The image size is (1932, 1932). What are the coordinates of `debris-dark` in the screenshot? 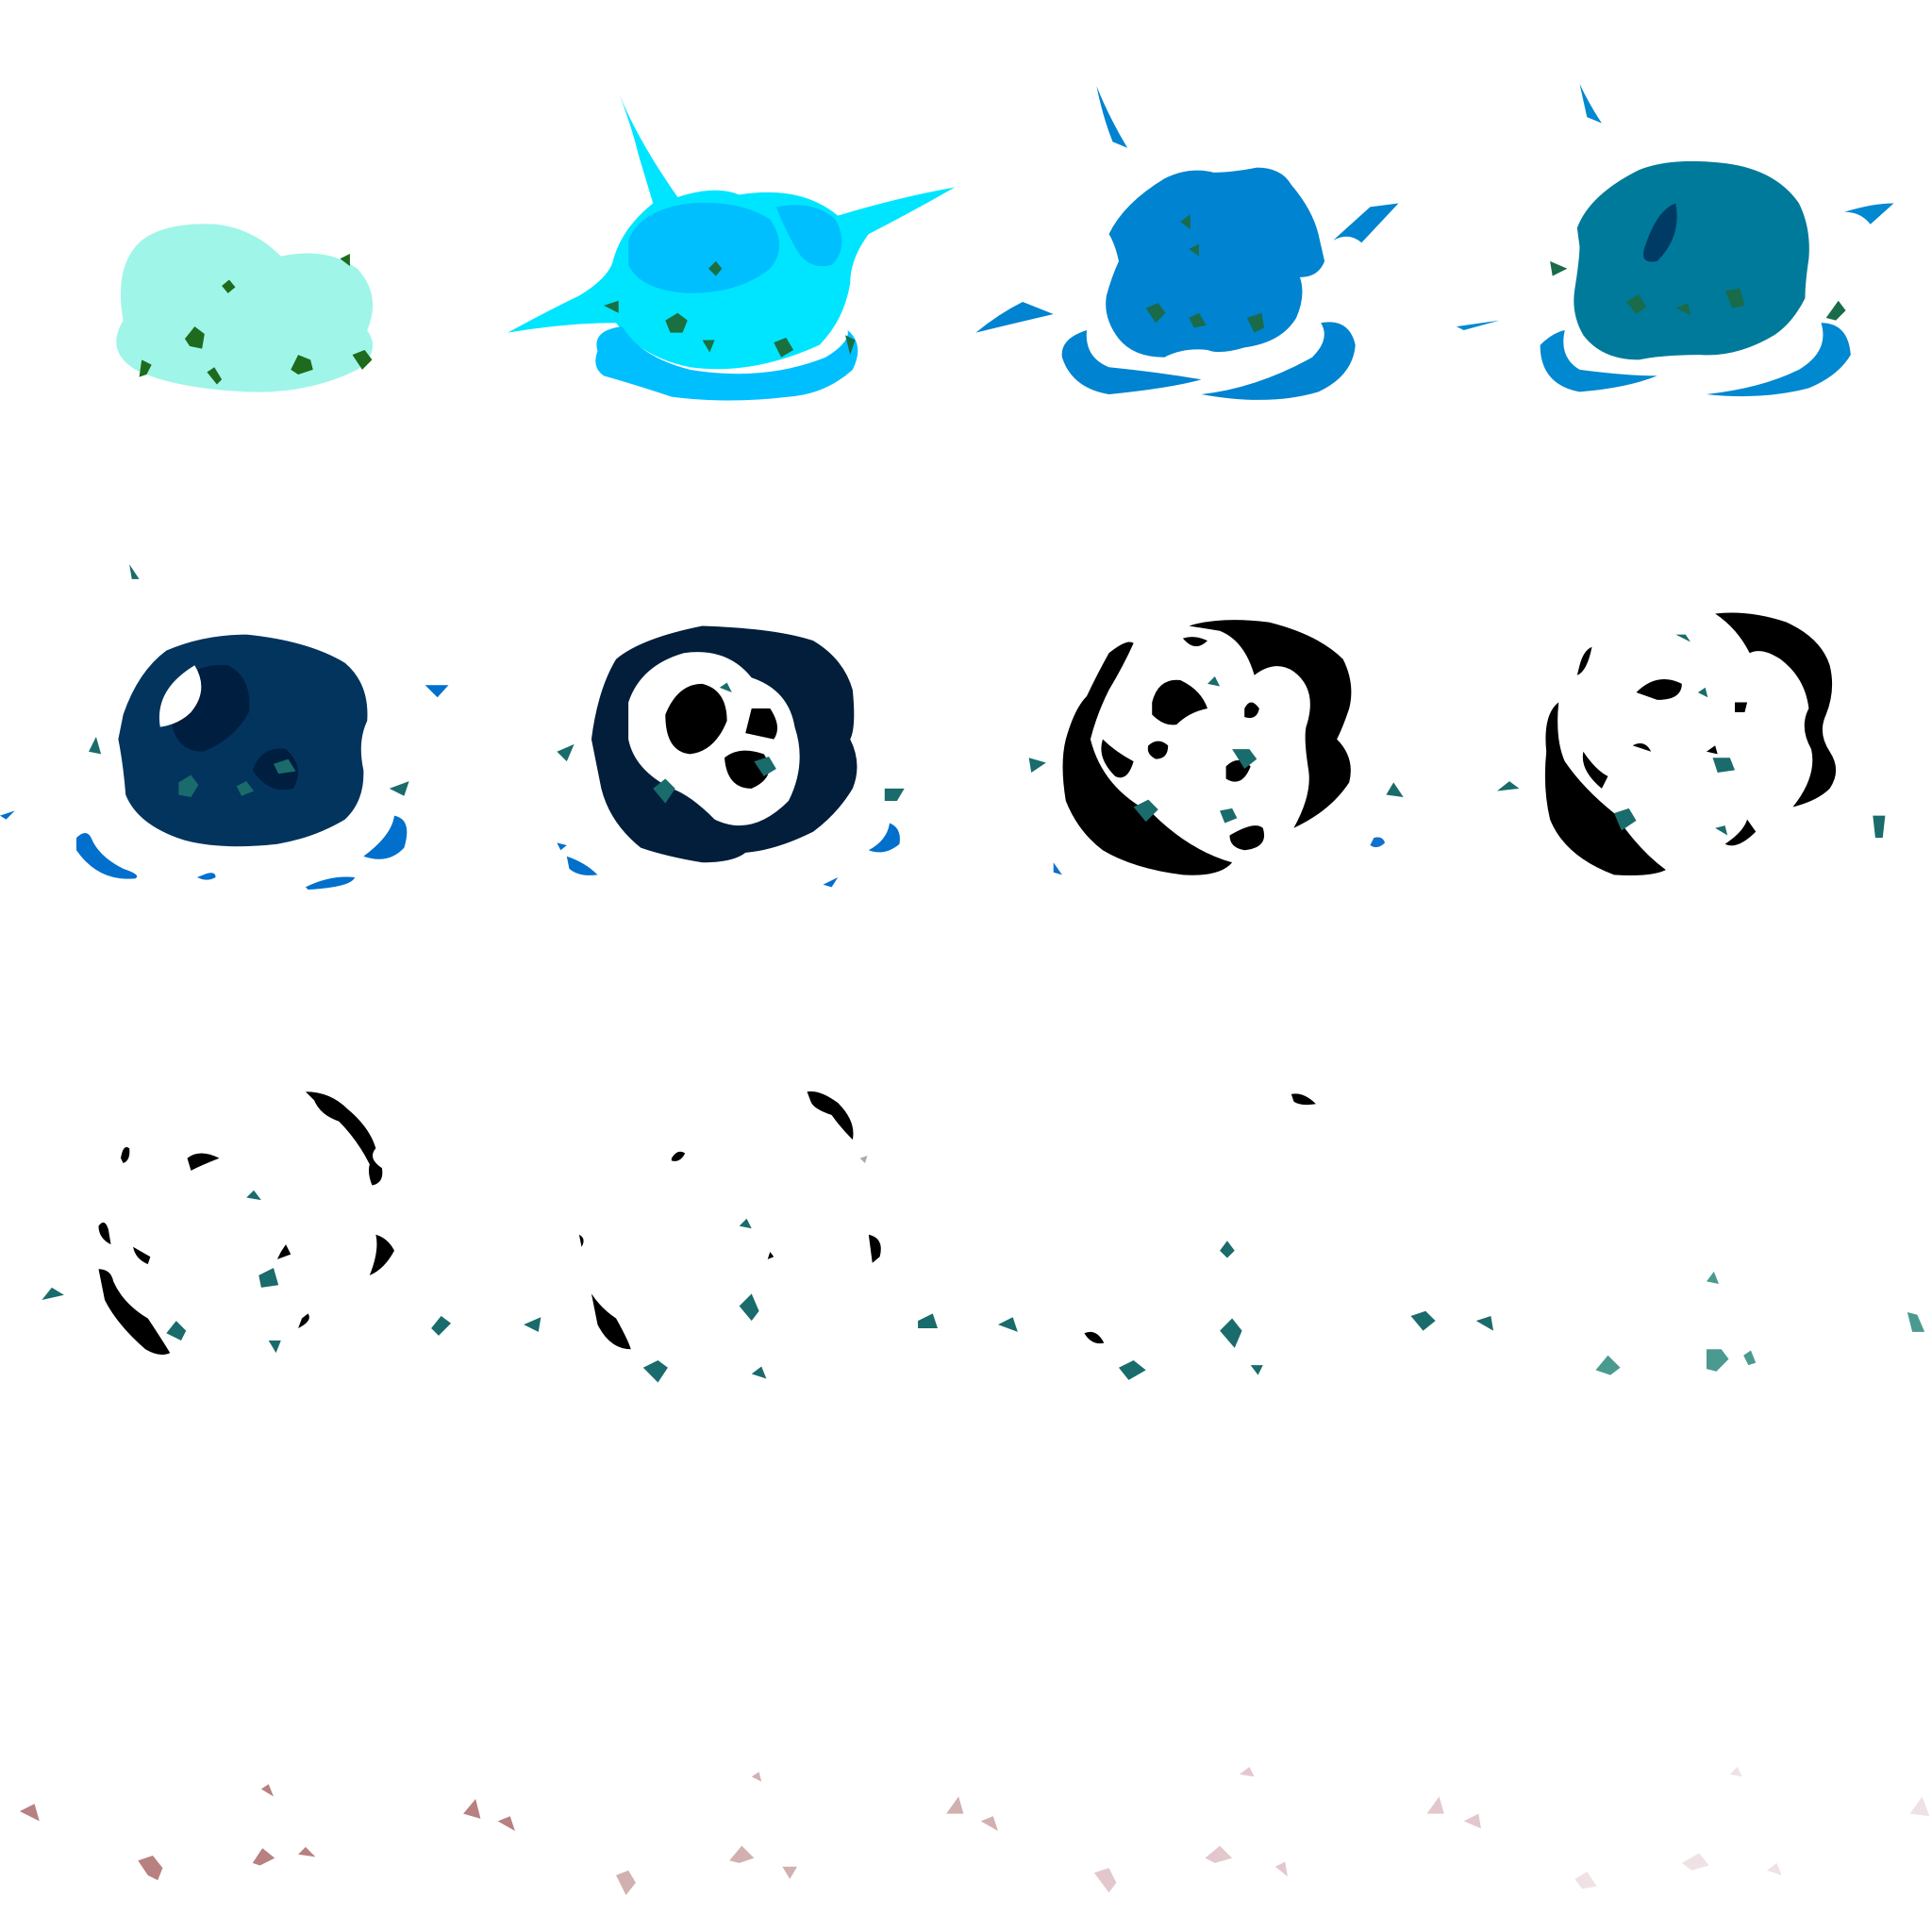 It's located at (721, 736).